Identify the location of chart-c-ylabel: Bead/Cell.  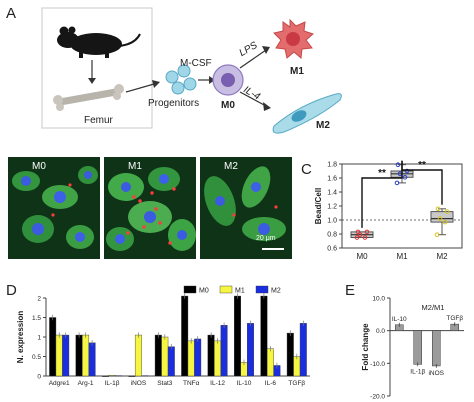
(318, 206).